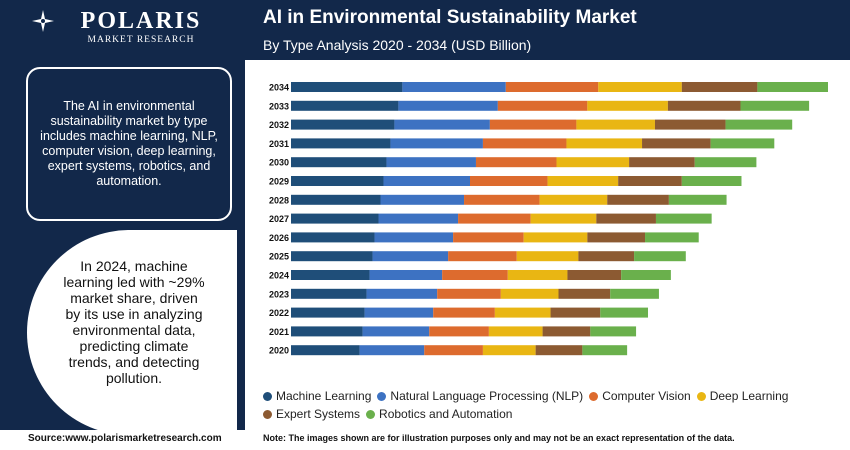  What do you see at coordinates (318, 414) in the screenshot?
I see `legend-label: Expert Systems` at bounding box center [318, 414].